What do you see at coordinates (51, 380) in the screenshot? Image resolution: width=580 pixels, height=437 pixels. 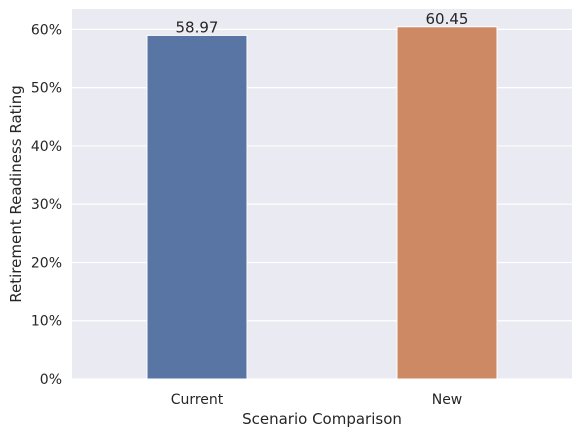 I see `y-tick-label: 0%` at bounding box center [51, 380].